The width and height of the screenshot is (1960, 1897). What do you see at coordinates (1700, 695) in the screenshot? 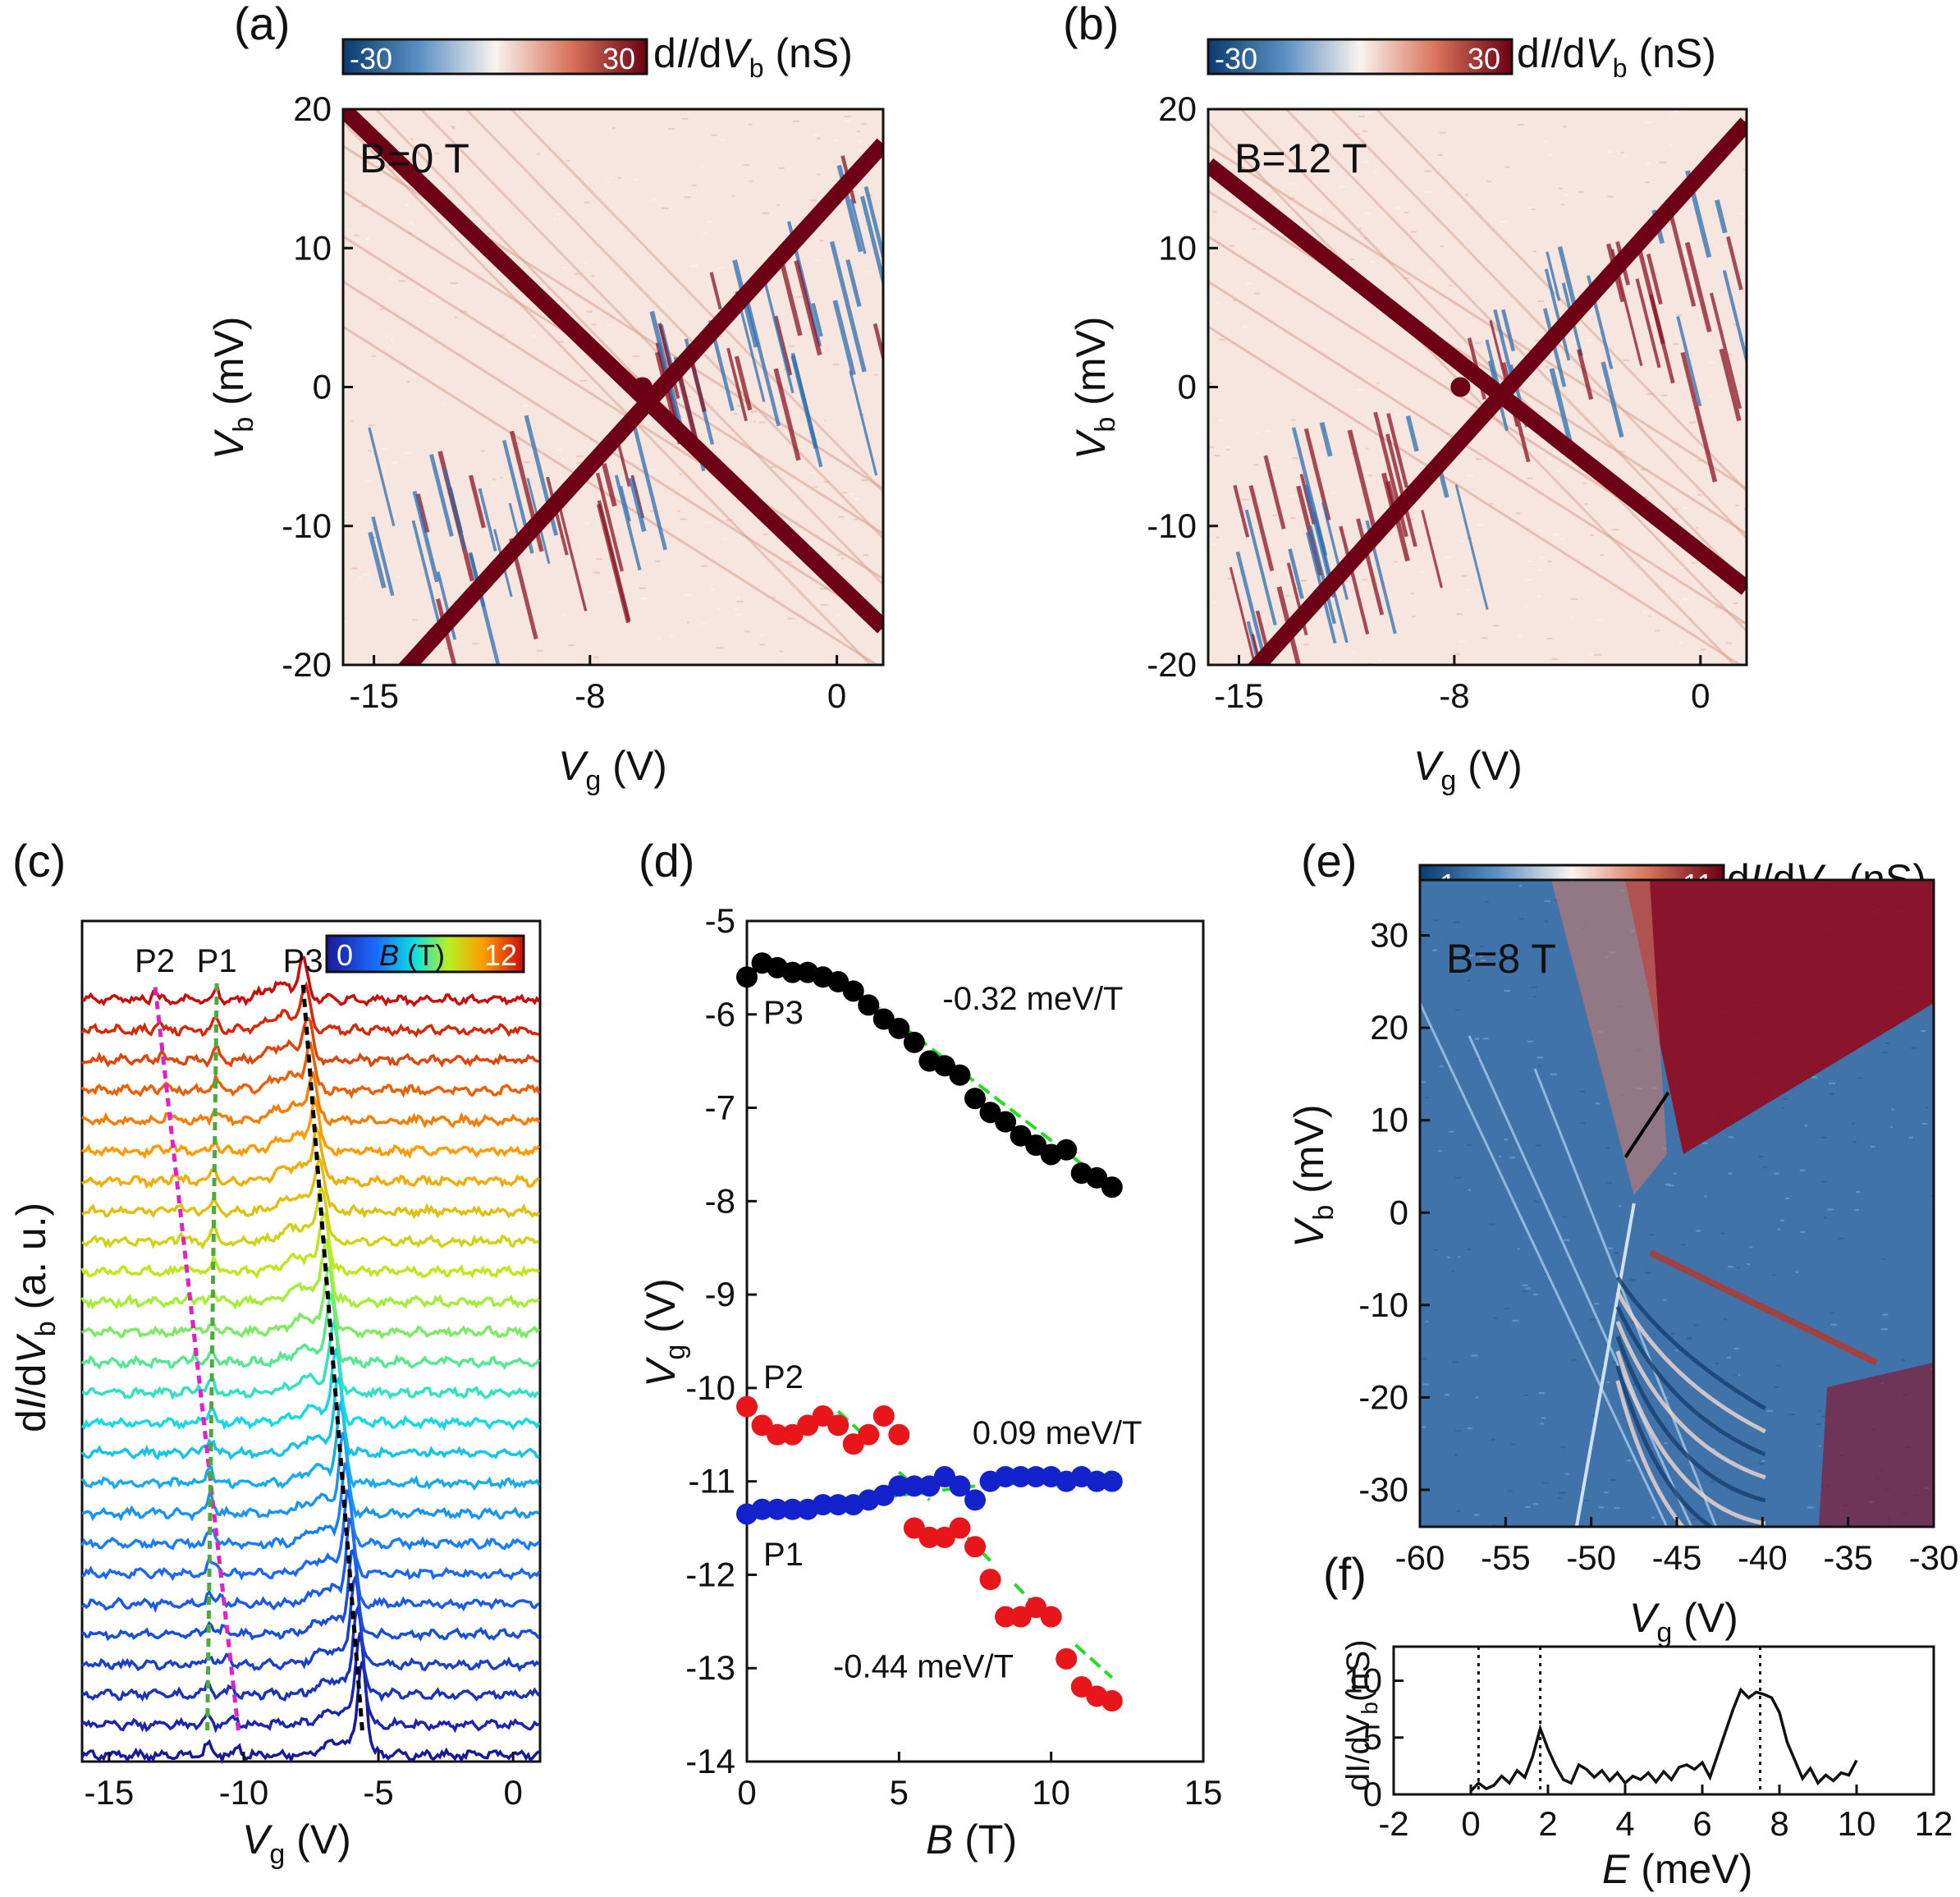
I see `xtick-label: 0` at bounding box center [1700, 695].